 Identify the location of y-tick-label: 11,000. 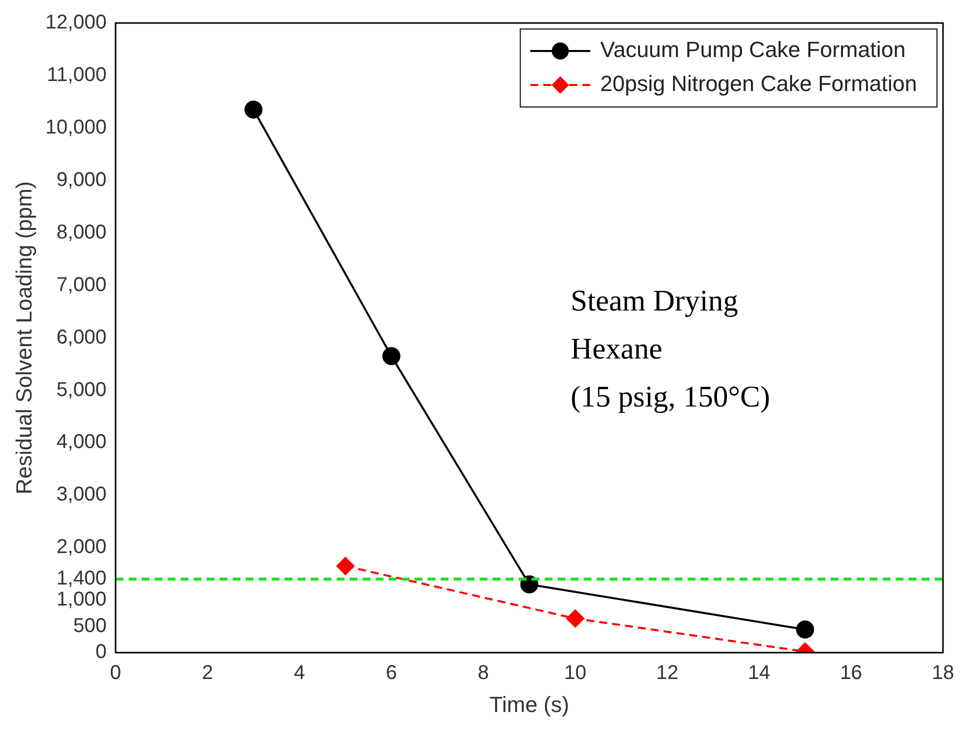
(76, 75).